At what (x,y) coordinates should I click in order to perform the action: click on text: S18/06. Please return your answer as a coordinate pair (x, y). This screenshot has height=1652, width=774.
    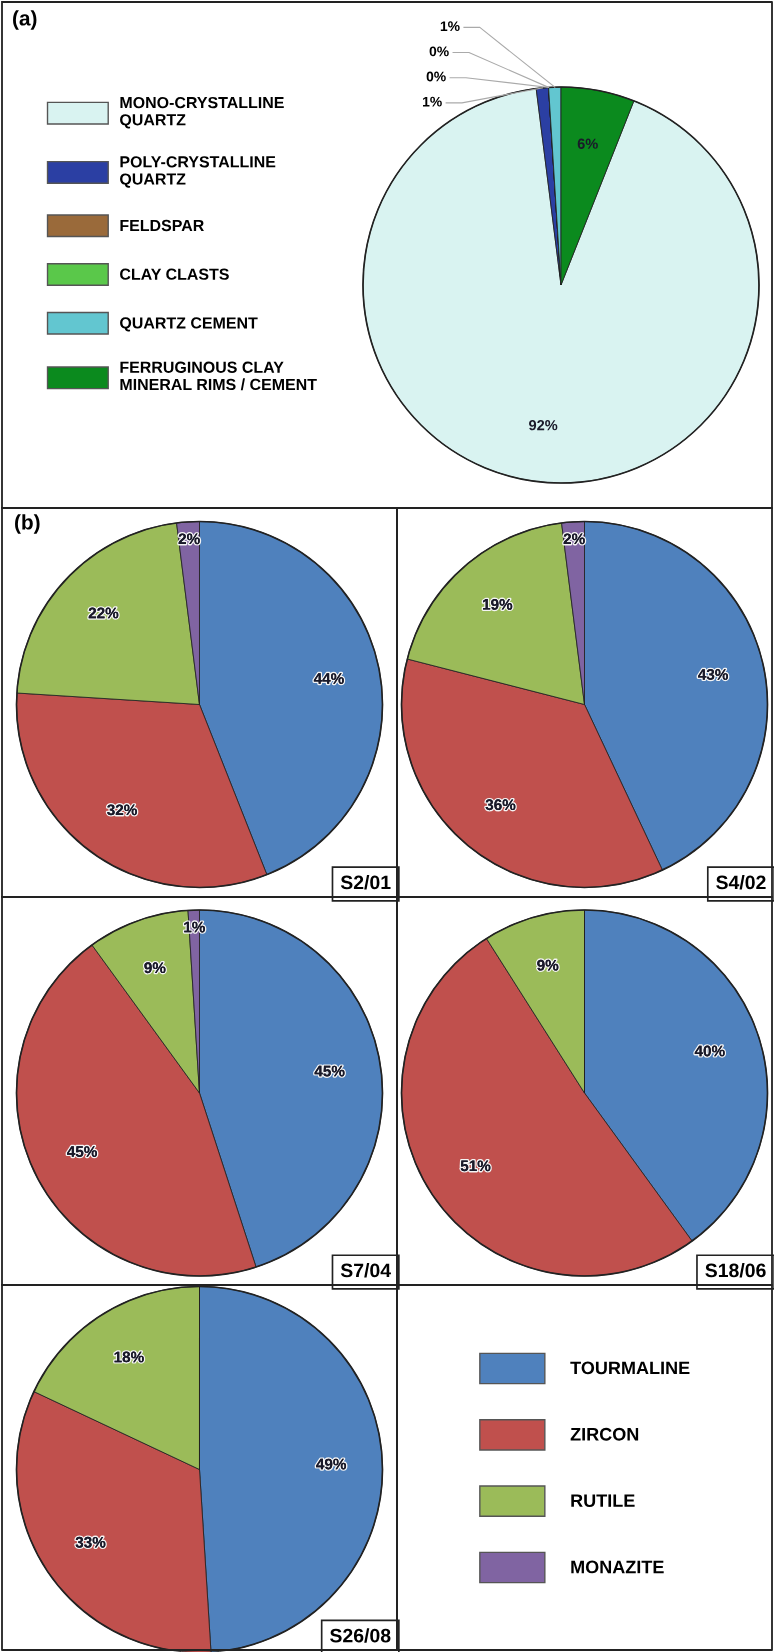
    Looking at the image, I should click on (735, 1270).